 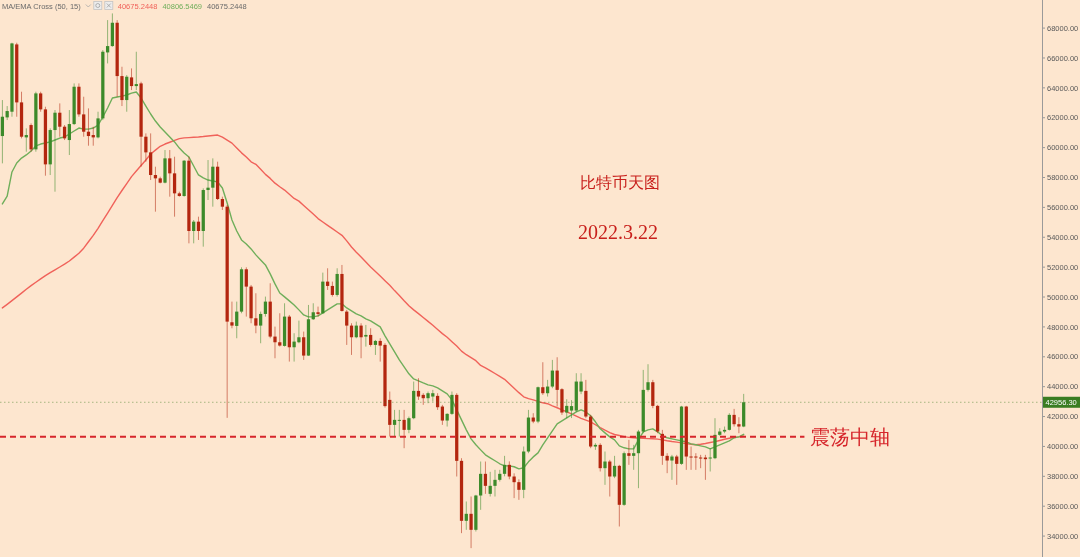 I want to click on ref-line-label: 震荡中轴, so click(x=850, y=436).